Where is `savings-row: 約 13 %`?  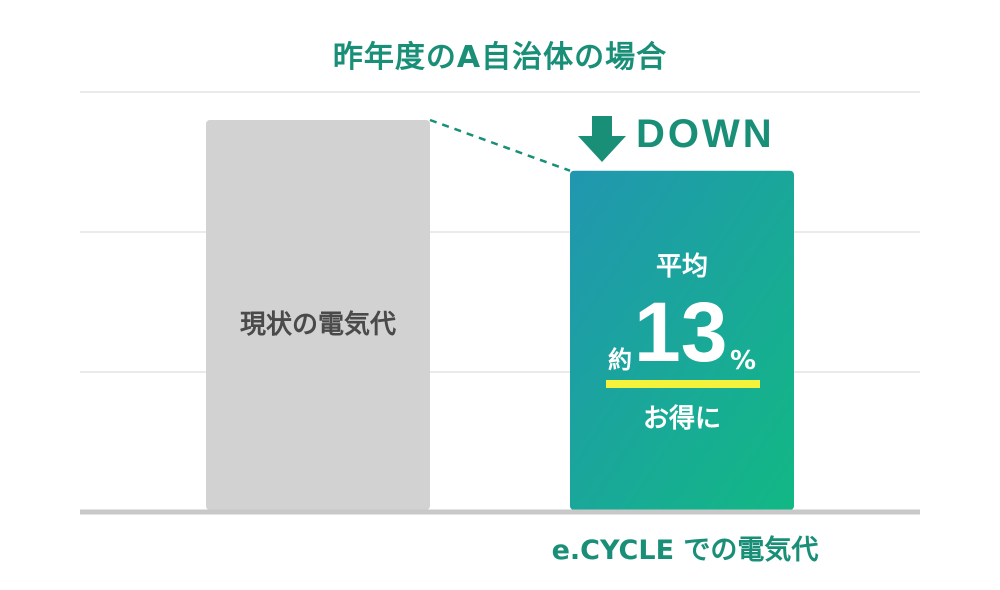
savings-row: 約 13 % is located at coordinates (682, 332).